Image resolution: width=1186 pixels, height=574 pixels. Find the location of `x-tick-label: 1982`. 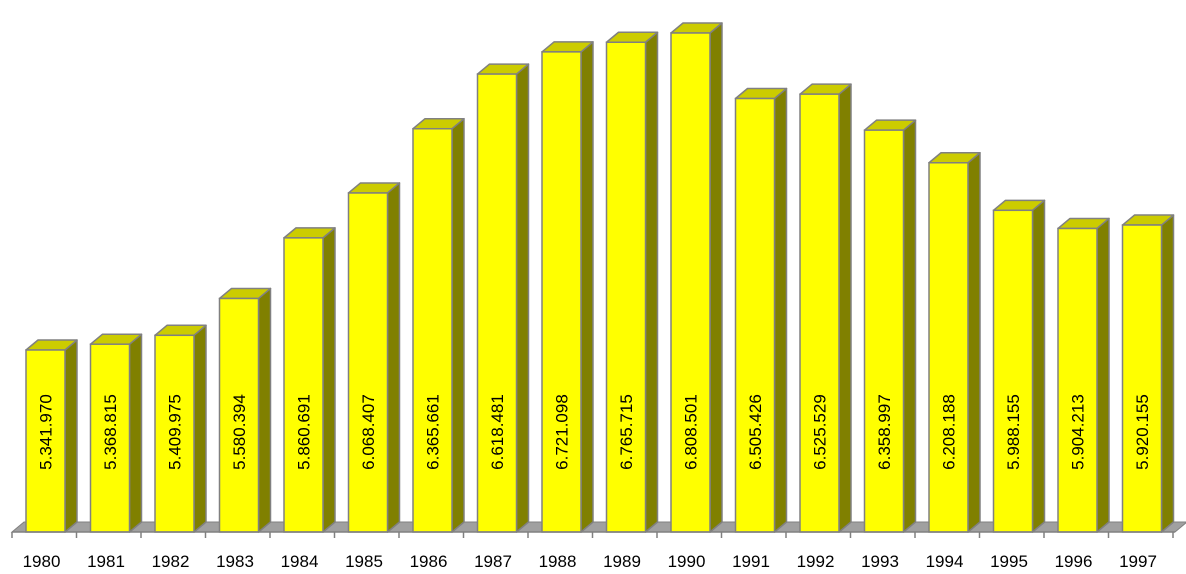

x-tick-label: 1982 is located at coordinates (171, 561).